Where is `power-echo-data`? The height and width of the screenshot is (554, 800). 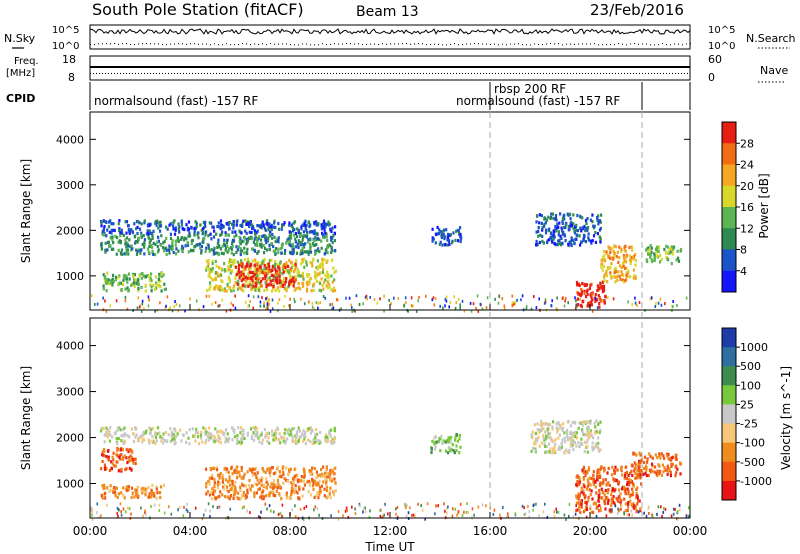 power-echo-data is located at coordinates (389, 262).